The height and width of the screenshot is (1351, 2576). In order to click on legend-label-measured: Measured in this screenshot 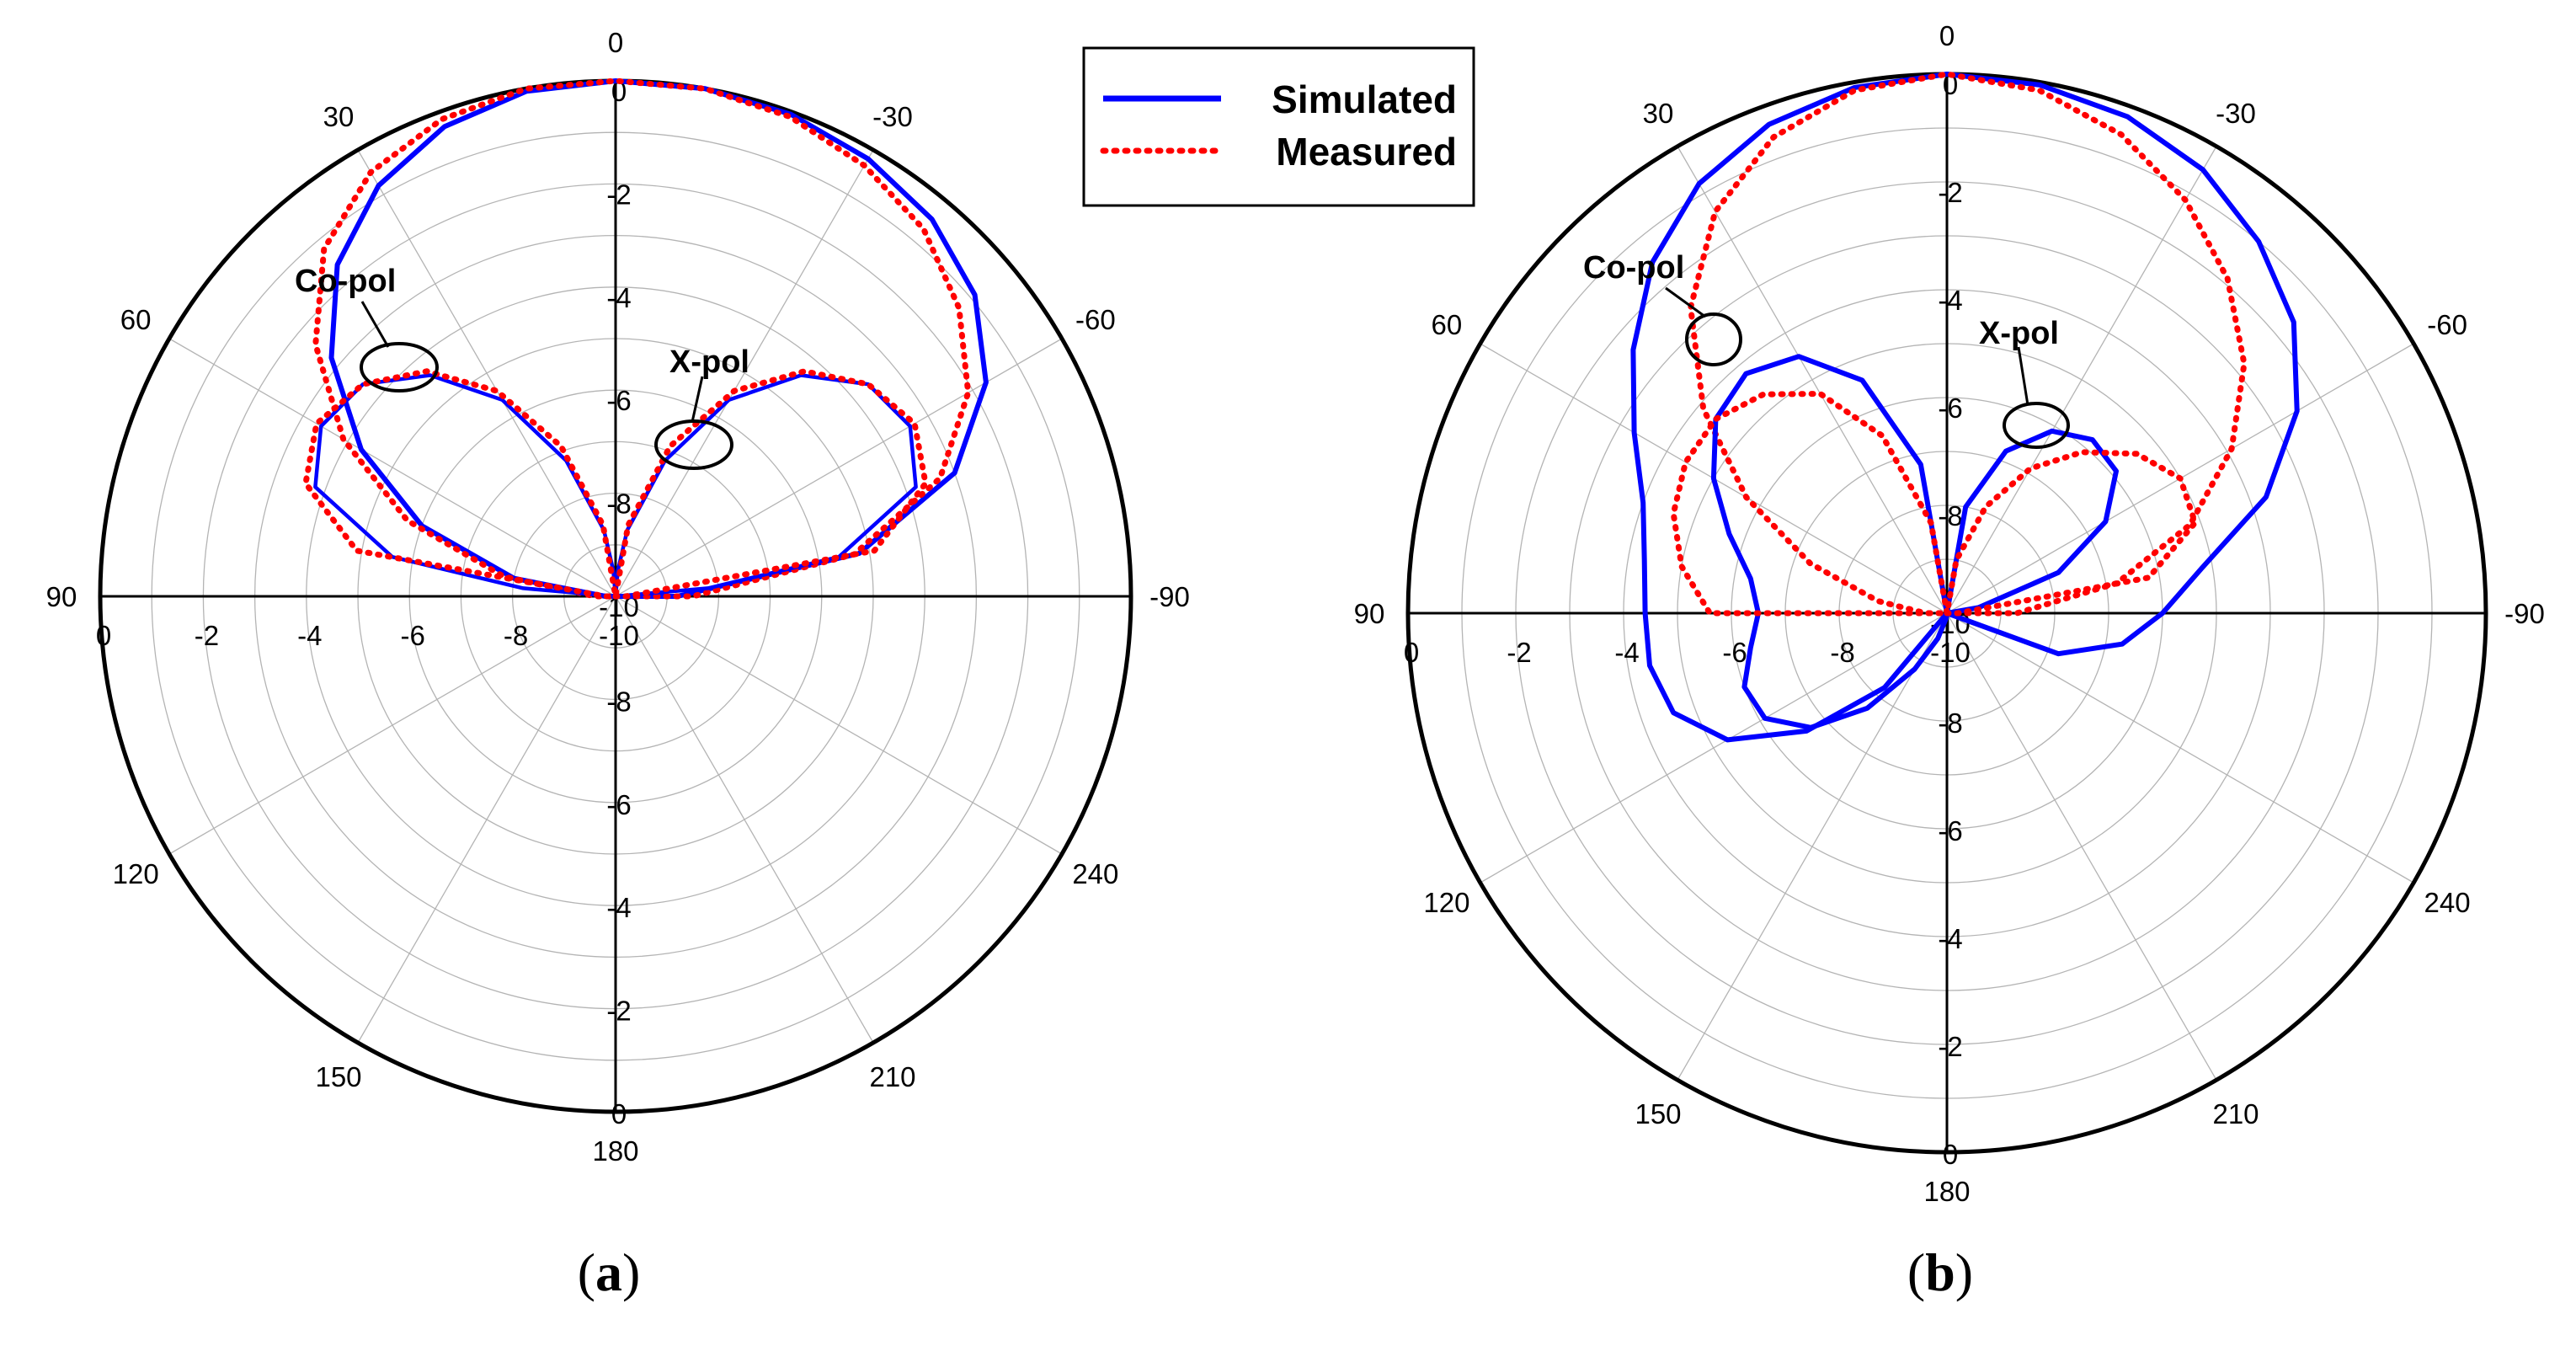, I will do `click(1366, 152)`.